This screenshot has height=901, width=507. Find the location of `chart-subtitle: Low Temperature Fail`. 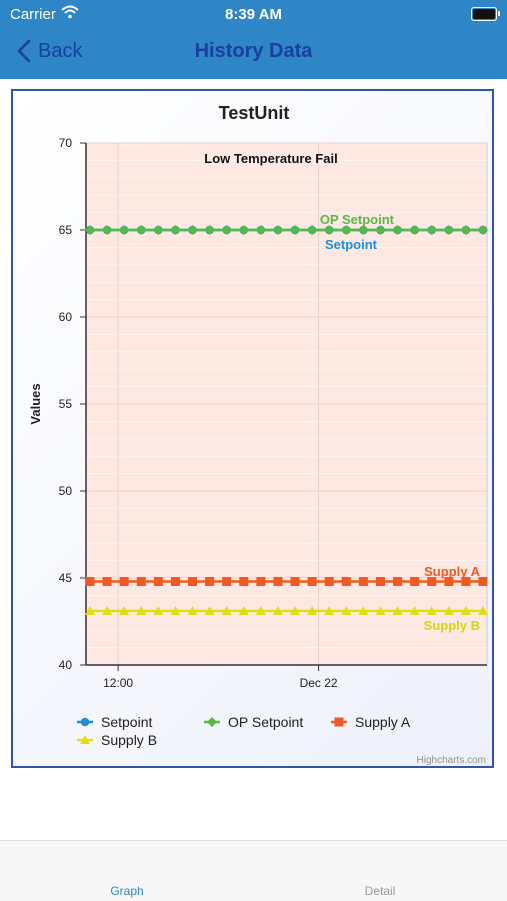

chart-subtitle: Low Temperature Fail is located at coordinates (270, 158).